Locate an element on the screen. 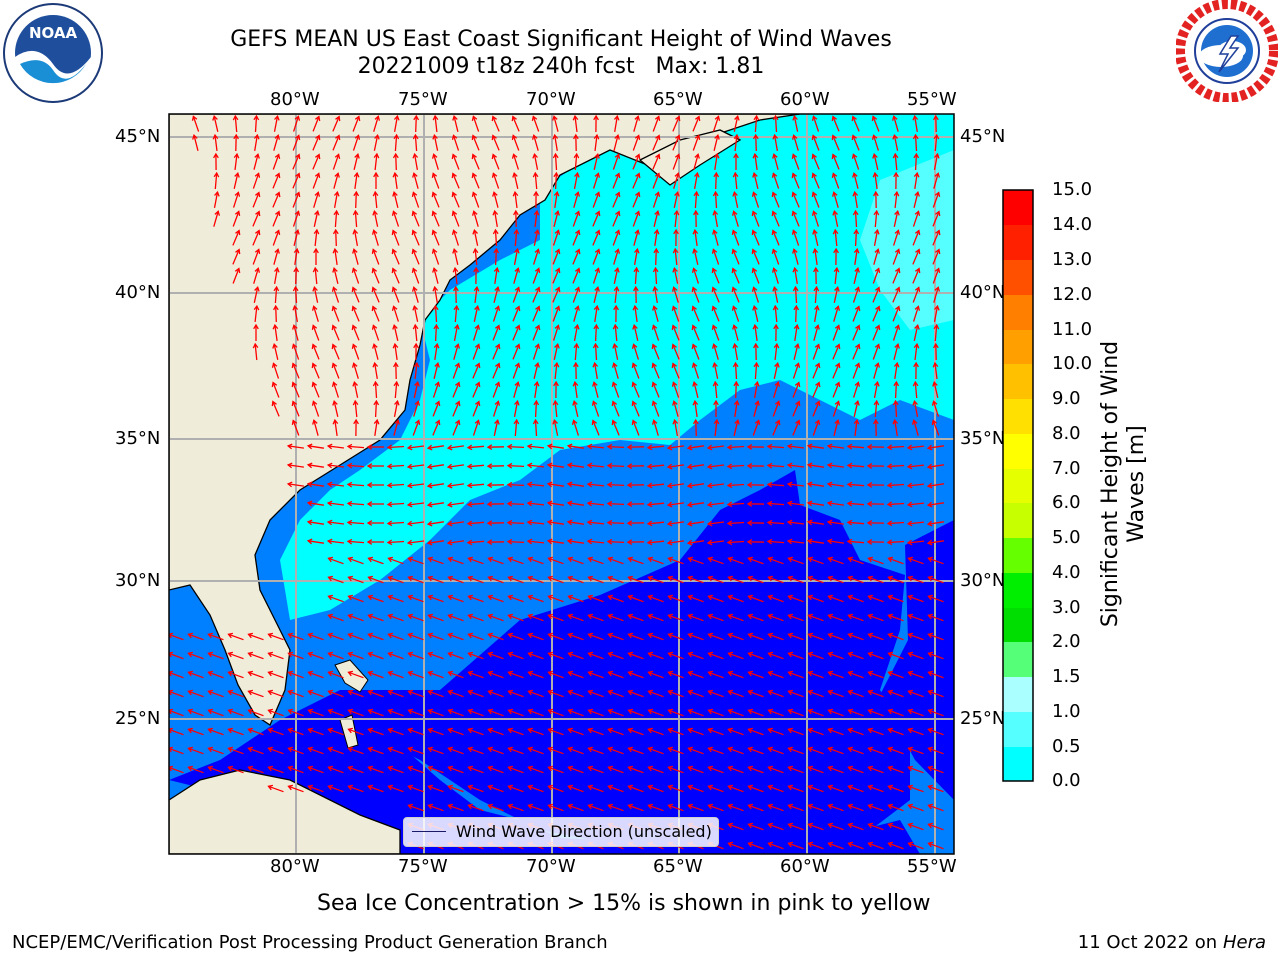  wave-band-1.5-2.0 is located at coordinates (907, 240).